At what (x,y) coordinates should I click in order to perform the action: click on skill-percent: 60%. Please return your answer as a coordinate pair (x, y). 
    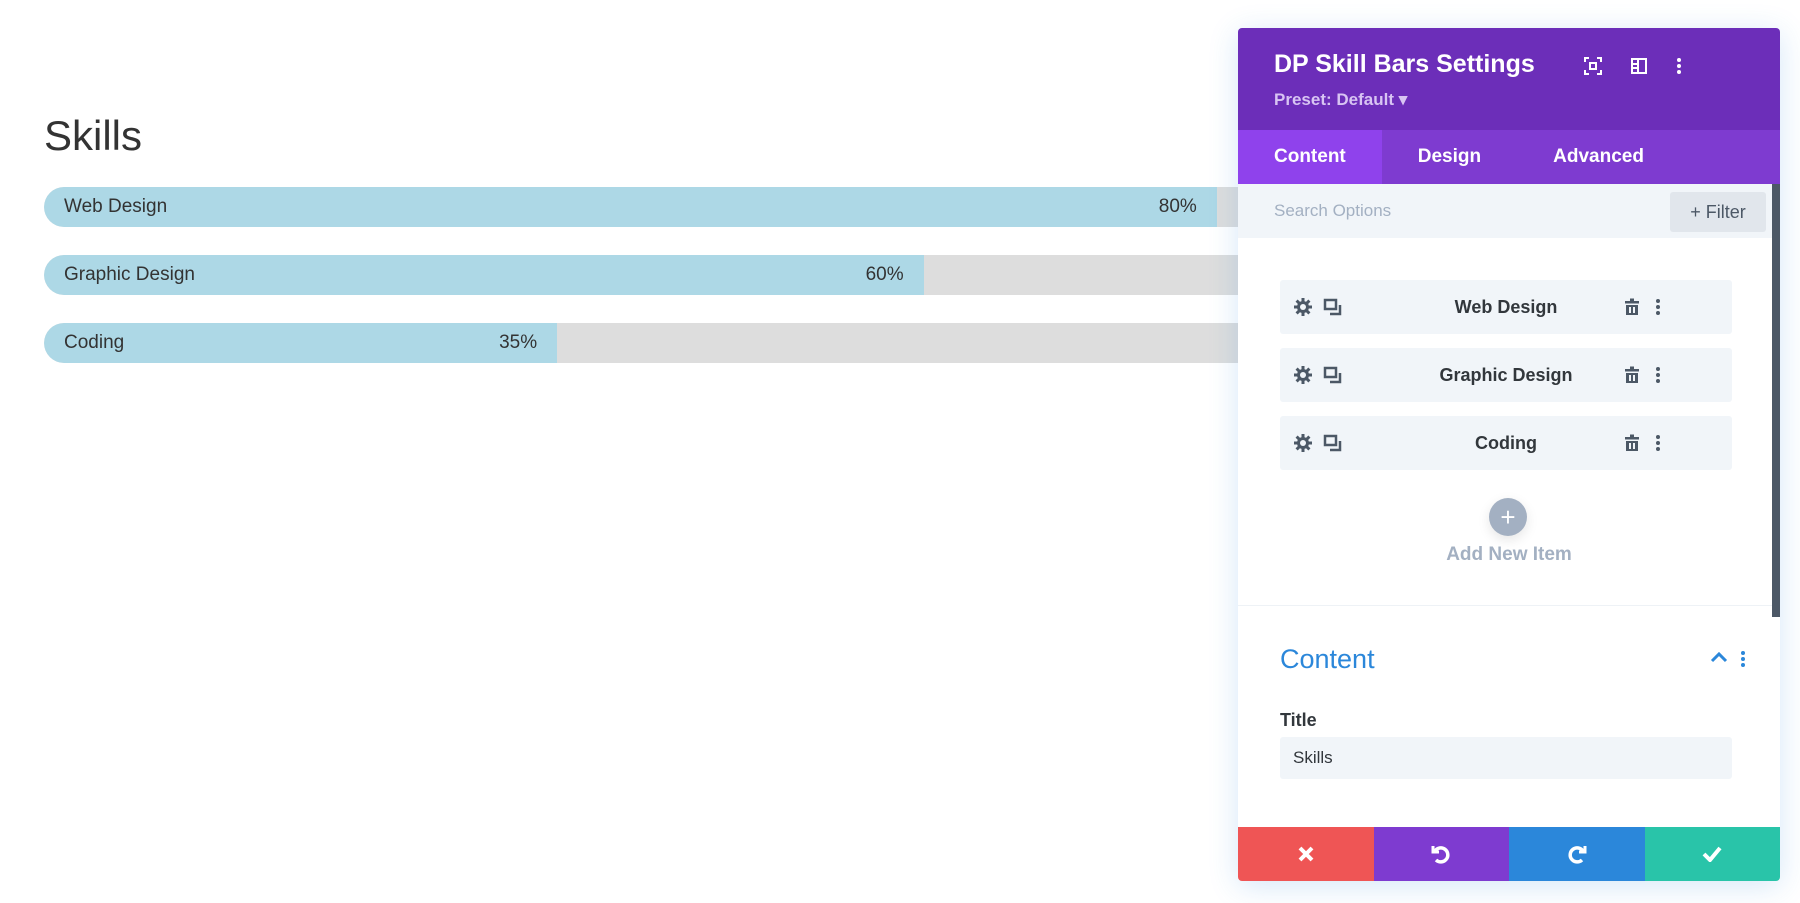
    Looking at the image, I should click on (884, 274).